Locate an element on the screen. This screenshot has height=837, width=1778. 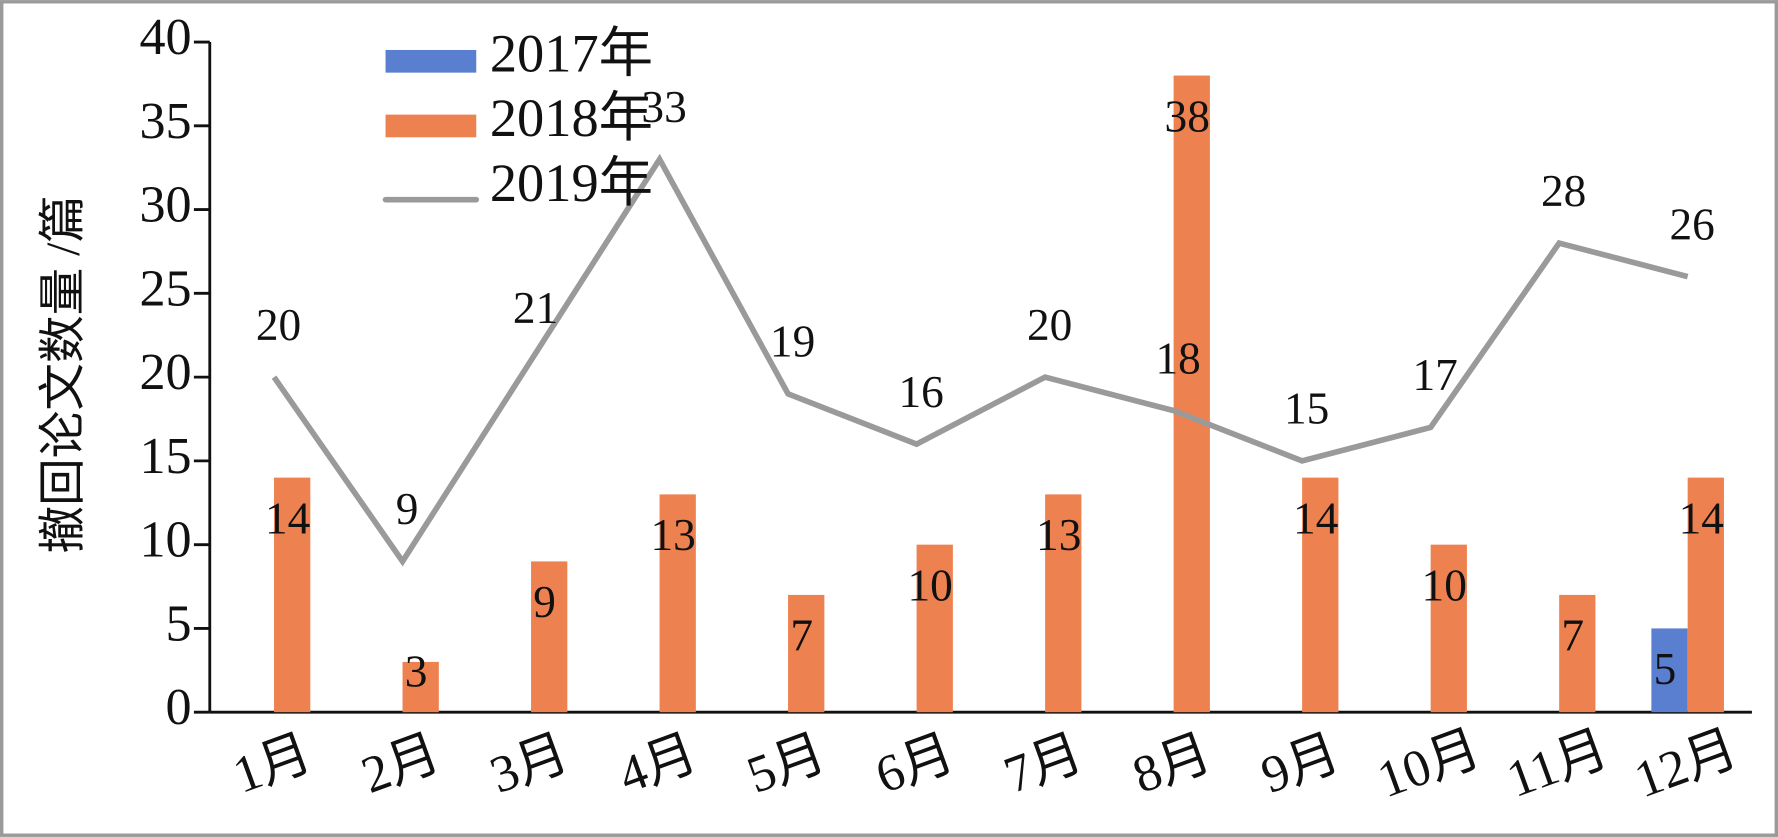
line-value-label: 16 is located at coordinates (920, 392).